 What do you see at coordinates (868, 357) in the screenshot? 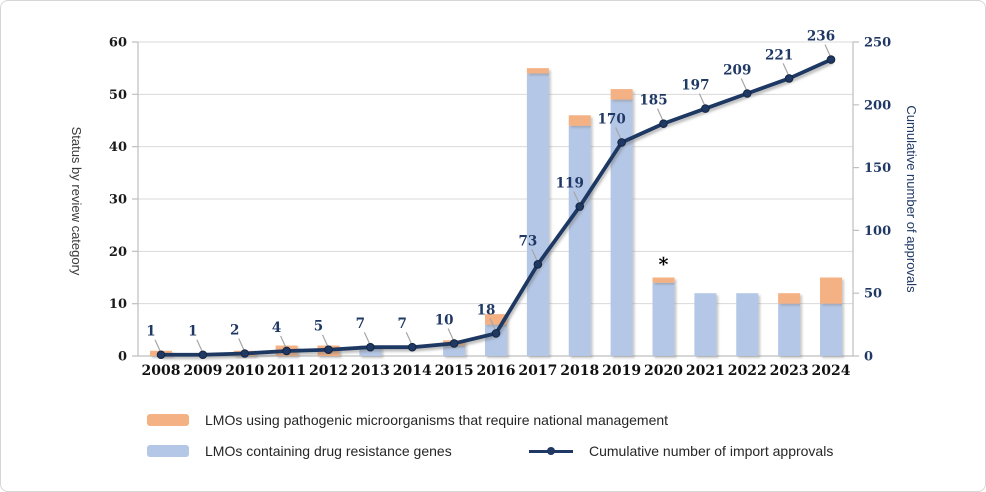
I see `right-axis-tick-label: 0` at bounding box center [868, 357].